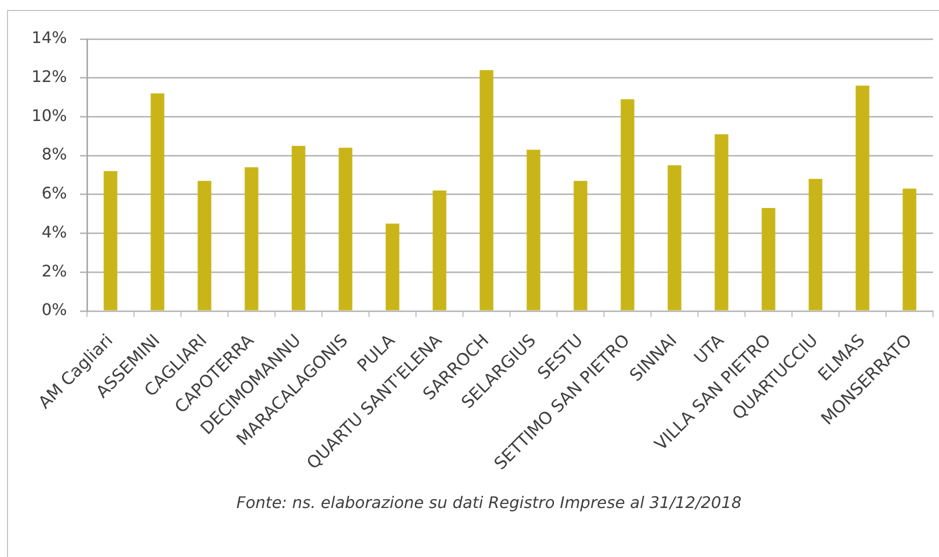 The width and height of the screenshot is (939, 557). I want to click on y-tick-label: 10%, so click(49, 115).